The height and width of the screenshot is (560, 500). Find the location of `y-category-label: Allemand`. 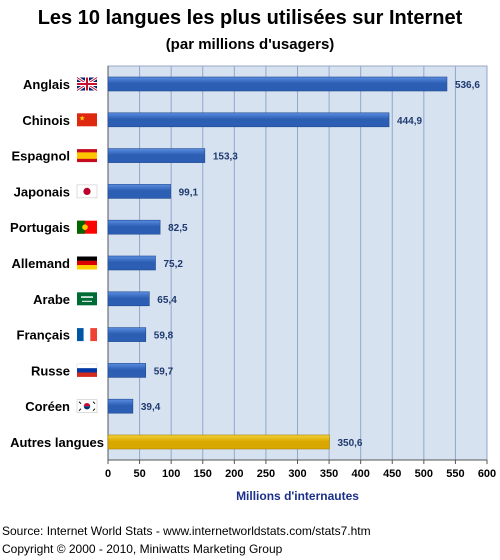

y-category-label: Allemand is located at coordinates (40, 263).